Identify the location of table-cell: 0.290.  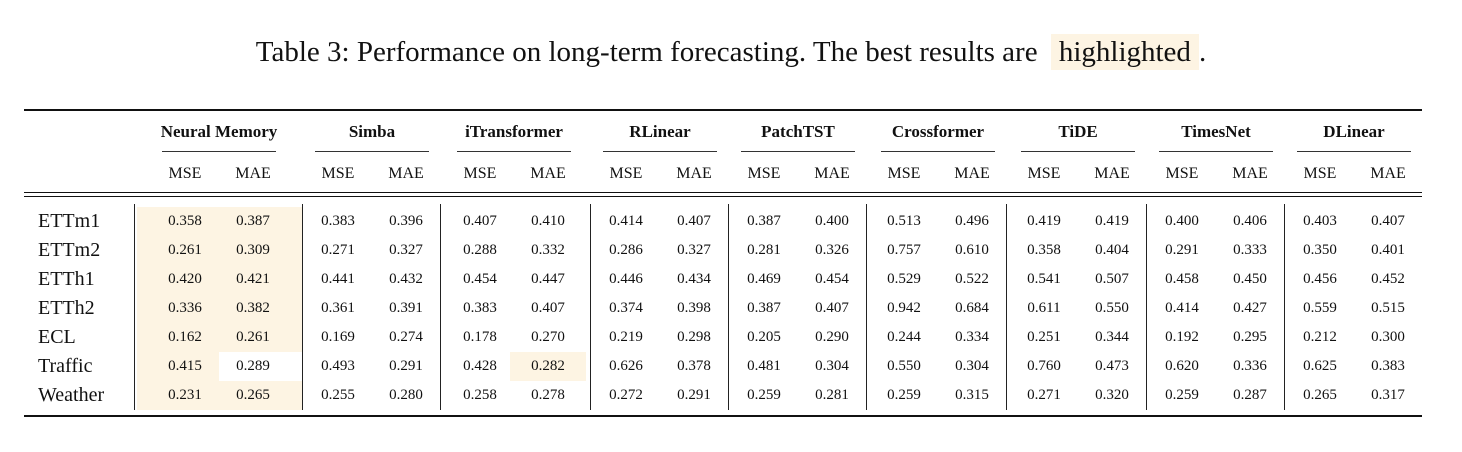
(832, 337).